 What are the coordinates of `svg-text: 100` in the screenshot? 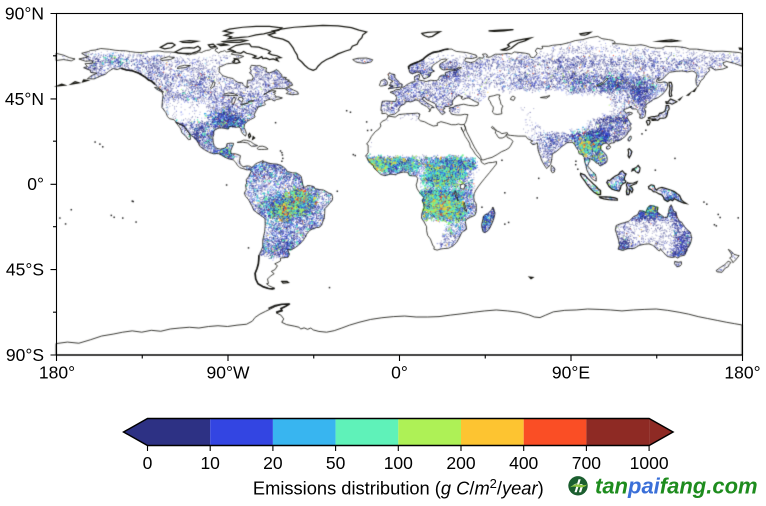 It's located at (398, 463).